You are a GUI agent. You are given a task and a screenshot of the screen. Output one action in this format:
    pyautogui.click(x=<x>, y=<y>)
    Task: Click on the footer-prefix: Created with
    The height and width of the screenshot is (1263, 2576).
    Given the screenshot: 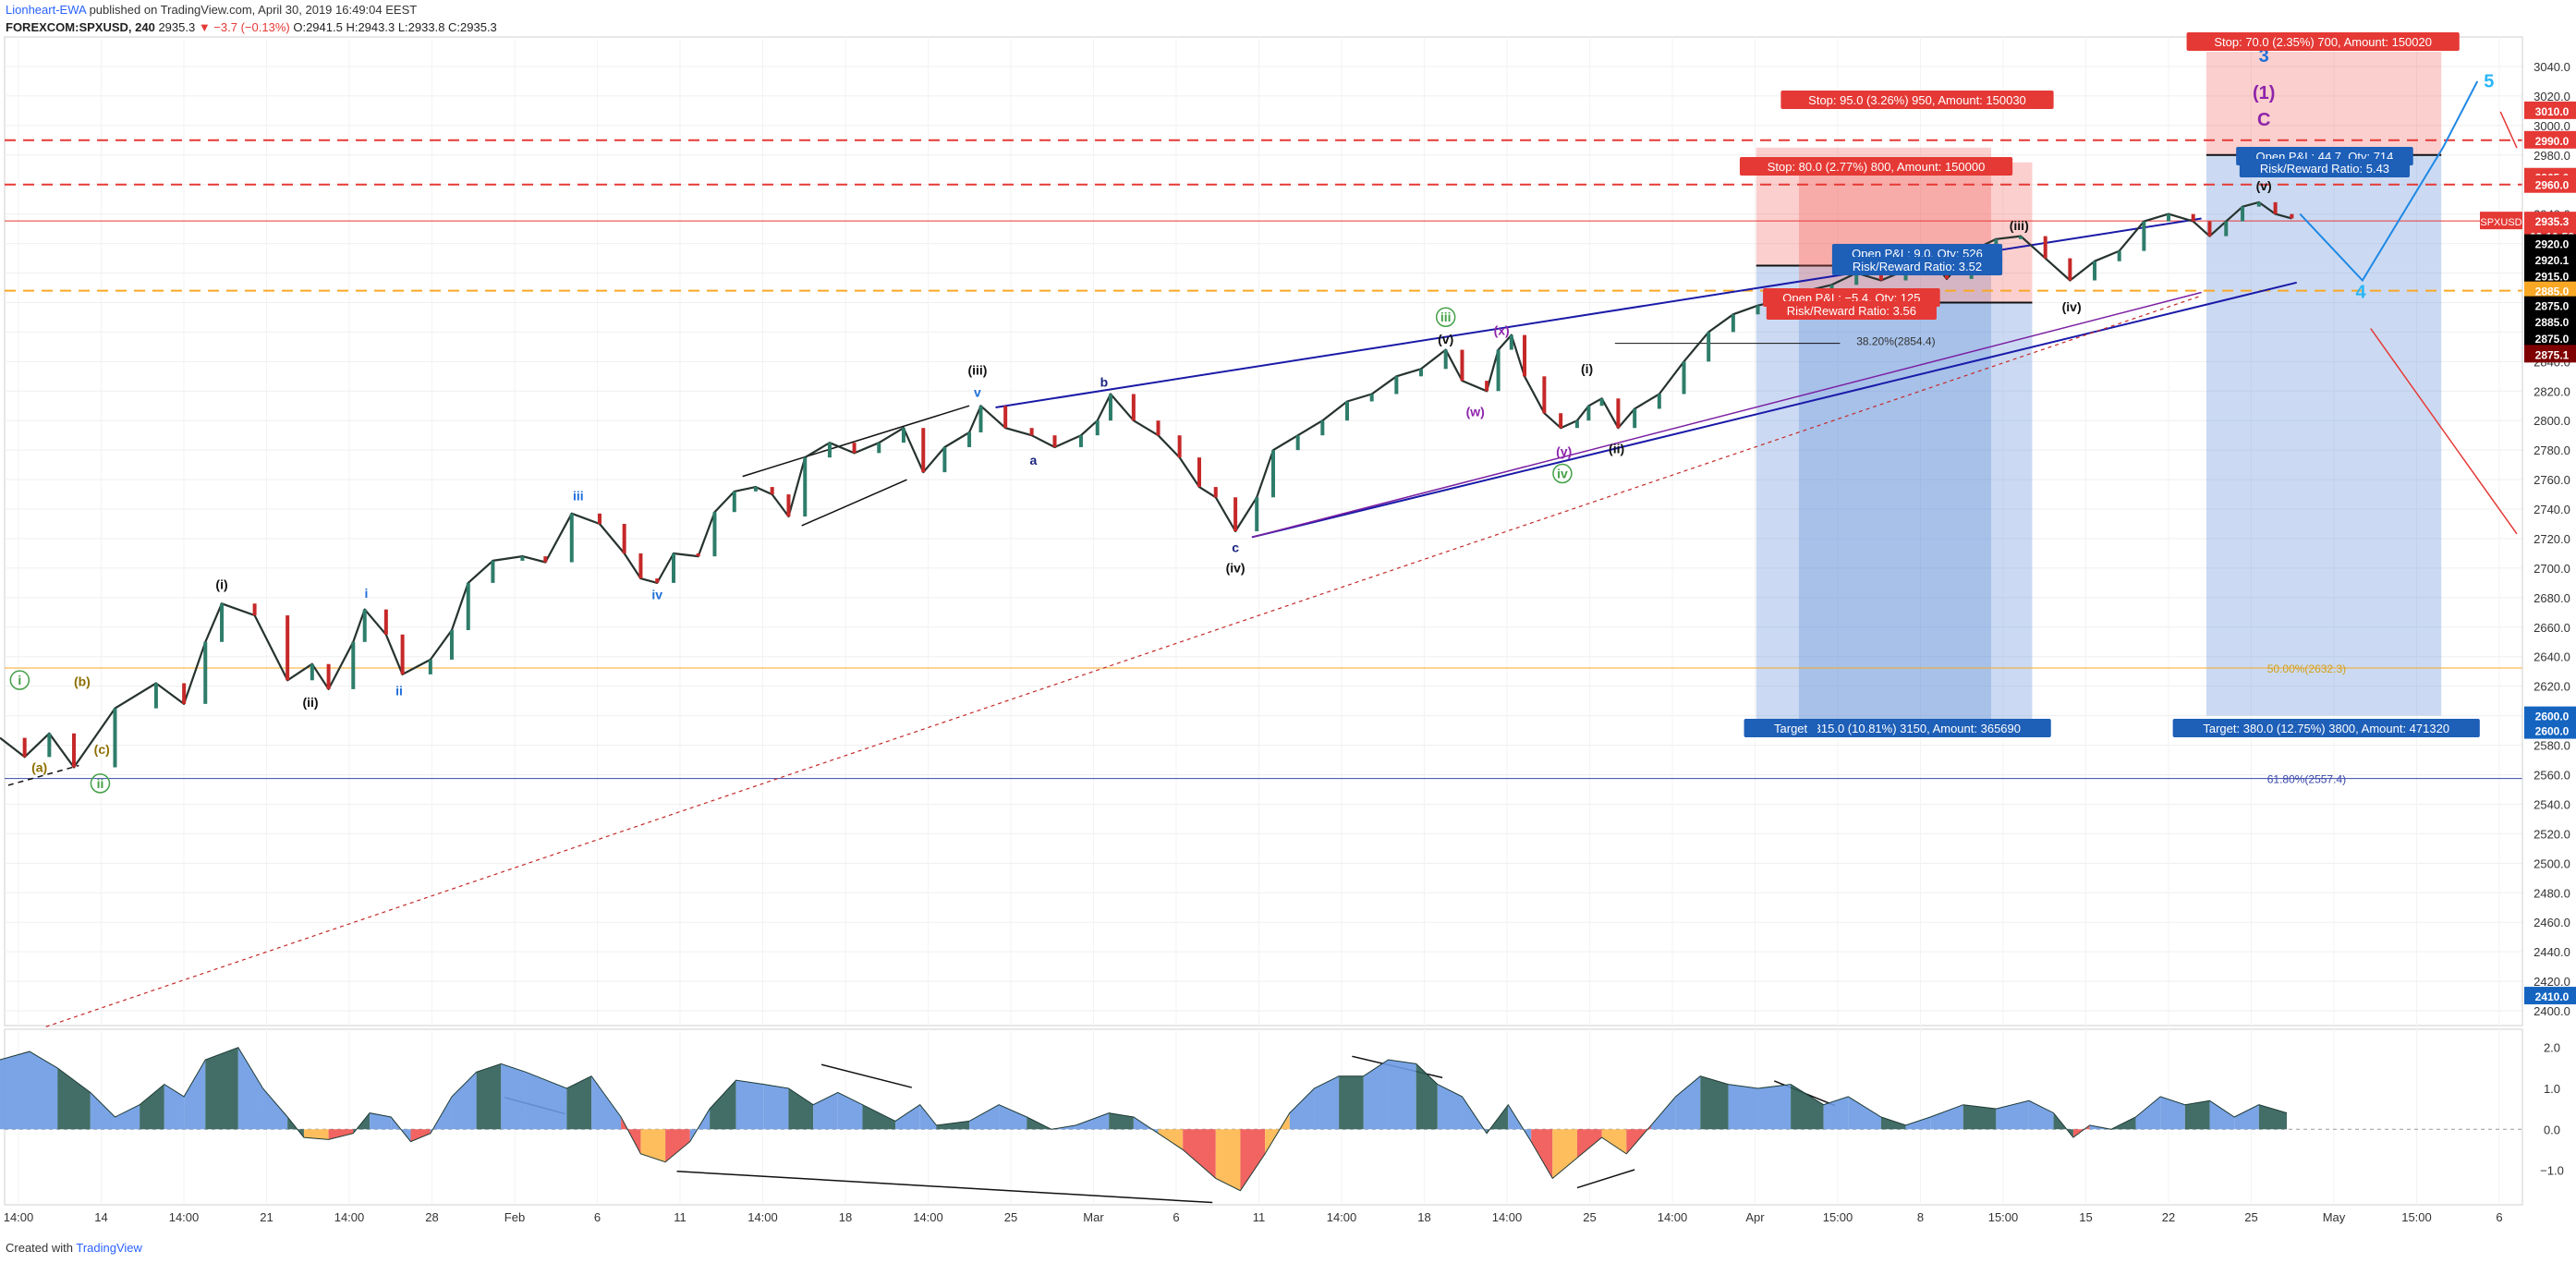 What is the action you would take?
    pyautogui.click(x=39, y=1248)
    